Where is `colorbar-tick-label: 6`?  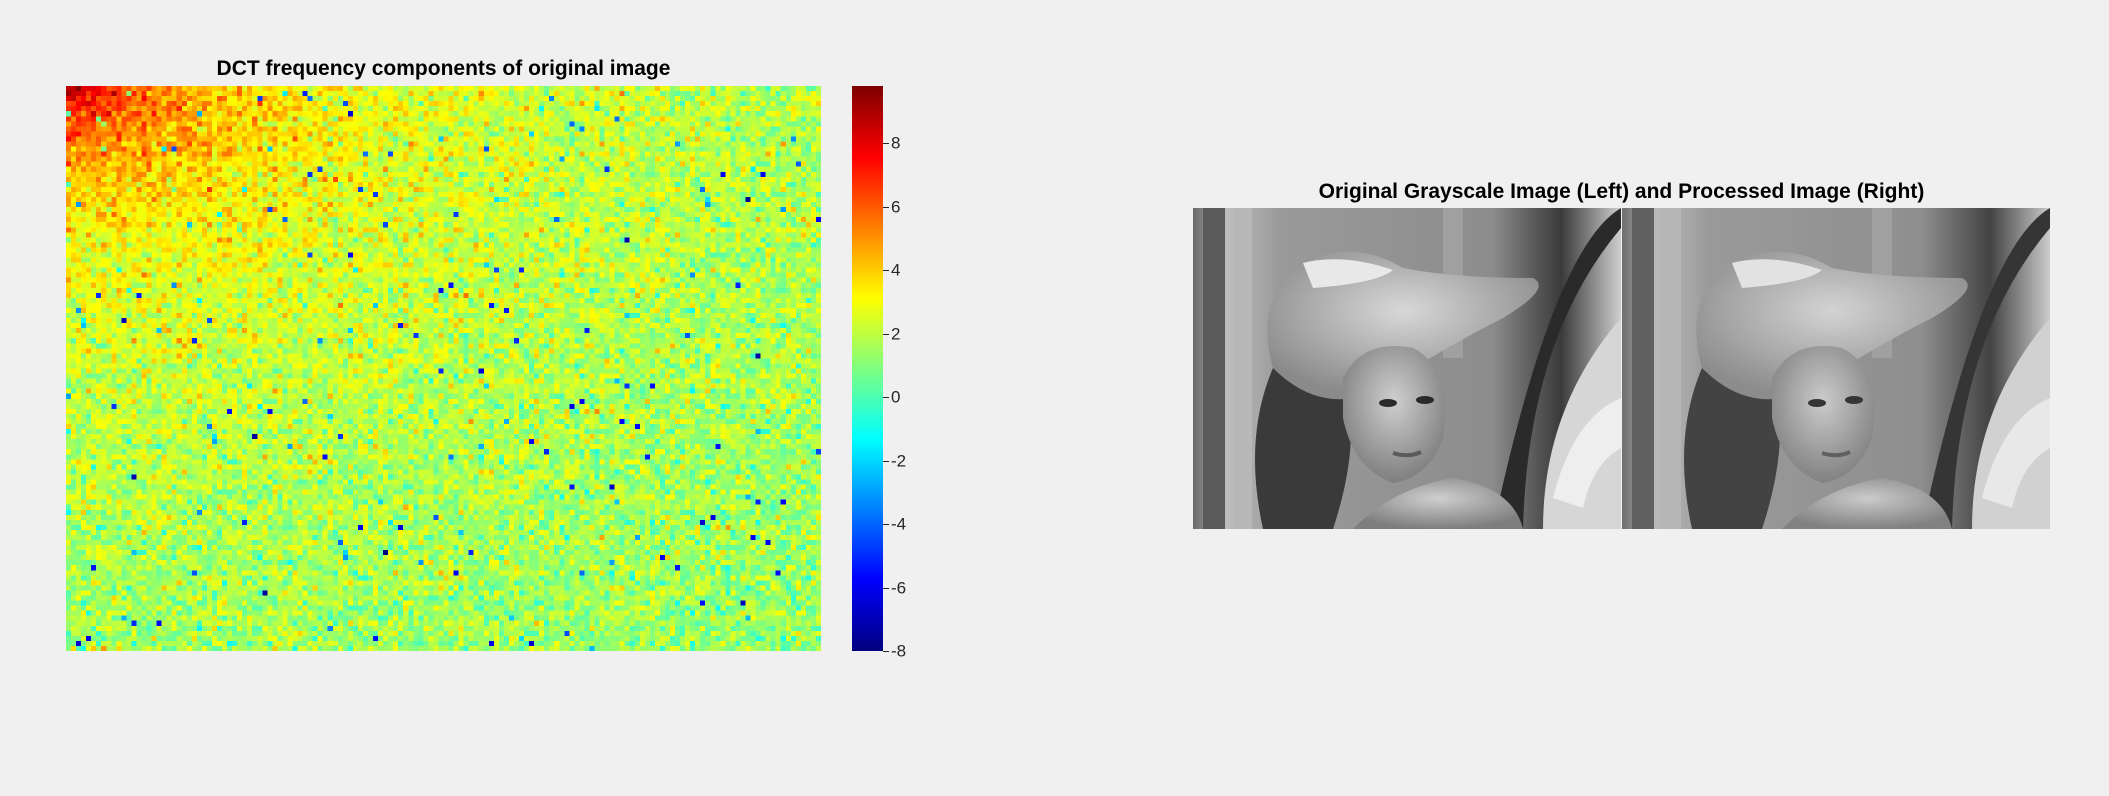 colorbar-tick-label: 6 is located at coordinates (896, 207).